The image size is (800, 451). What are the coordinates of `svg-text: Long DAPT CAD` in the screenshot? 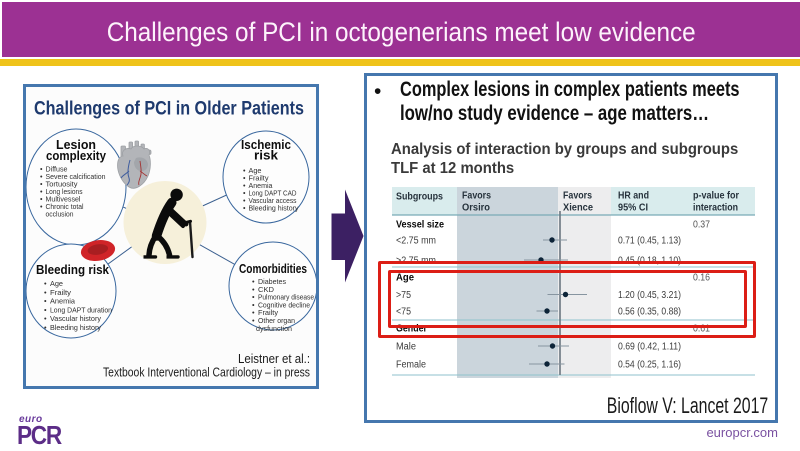 It's located at (273, 193).